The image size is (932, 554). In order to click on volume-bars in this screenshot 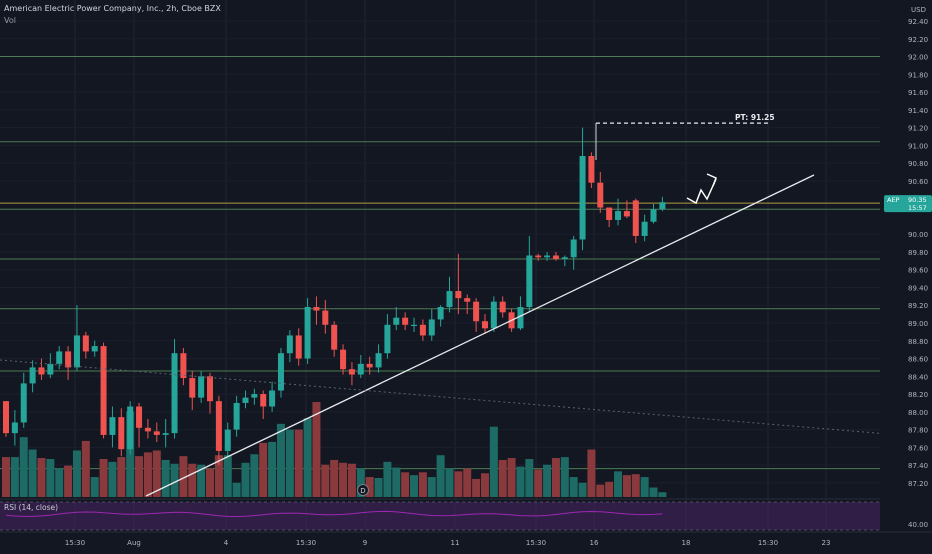, I will do `click(334, 449)`.